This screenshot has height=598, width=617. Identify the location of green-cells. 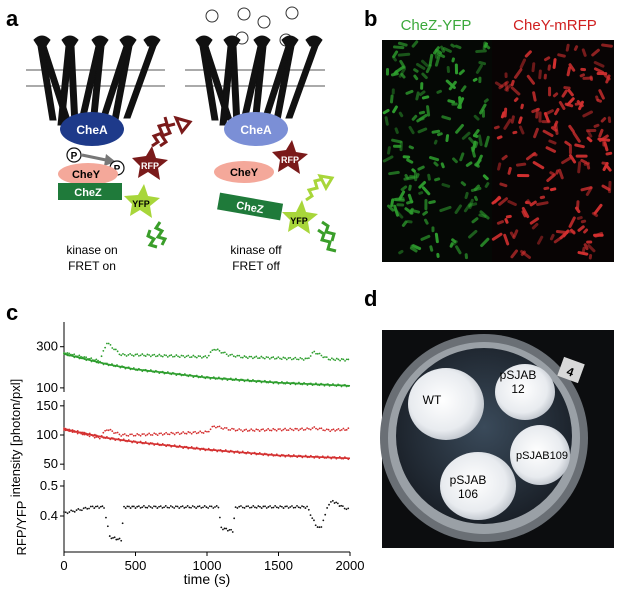
(436, 150).